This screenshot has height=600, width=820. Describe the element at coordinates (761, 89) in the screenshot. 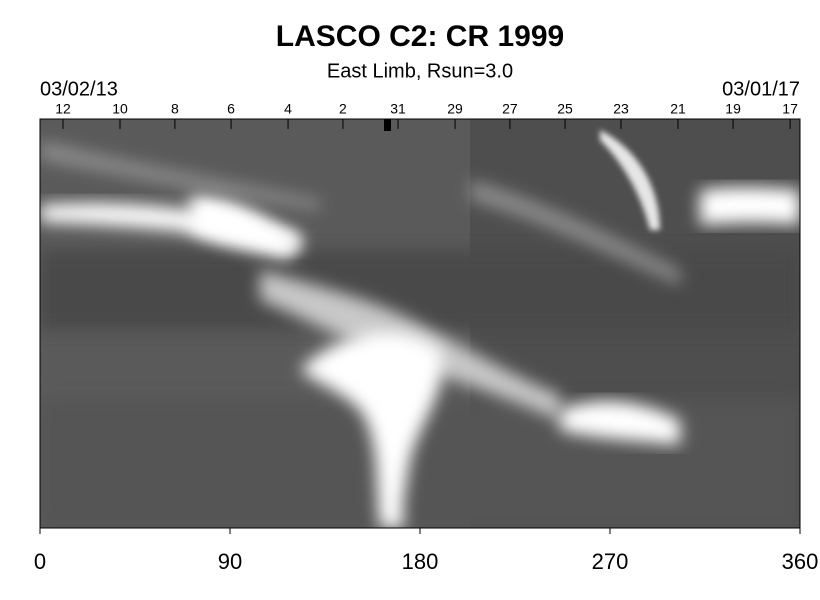

I see `end-date: 03/01/17` at that location.